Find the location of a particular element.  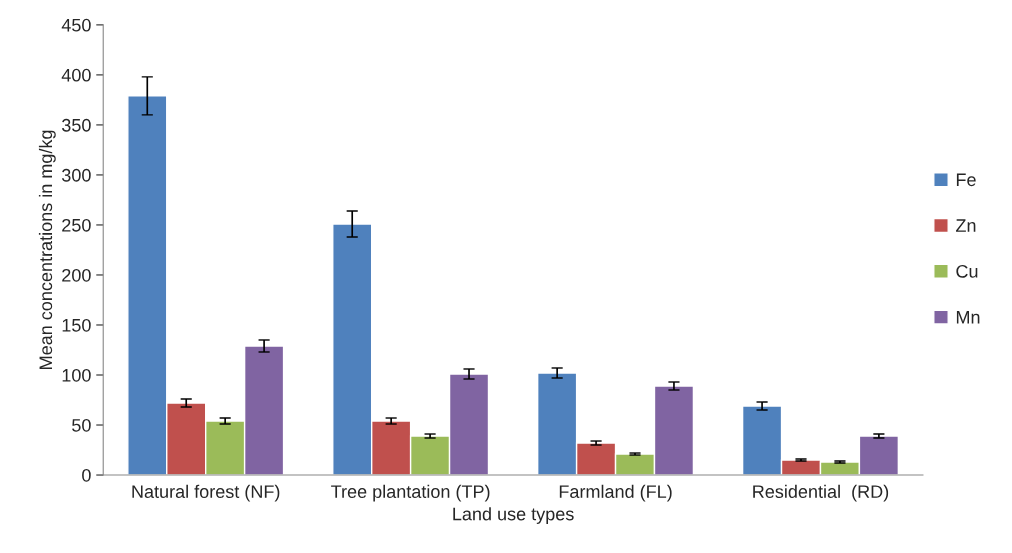

y-tick-label: 0 is located at coordinates (86, 475).